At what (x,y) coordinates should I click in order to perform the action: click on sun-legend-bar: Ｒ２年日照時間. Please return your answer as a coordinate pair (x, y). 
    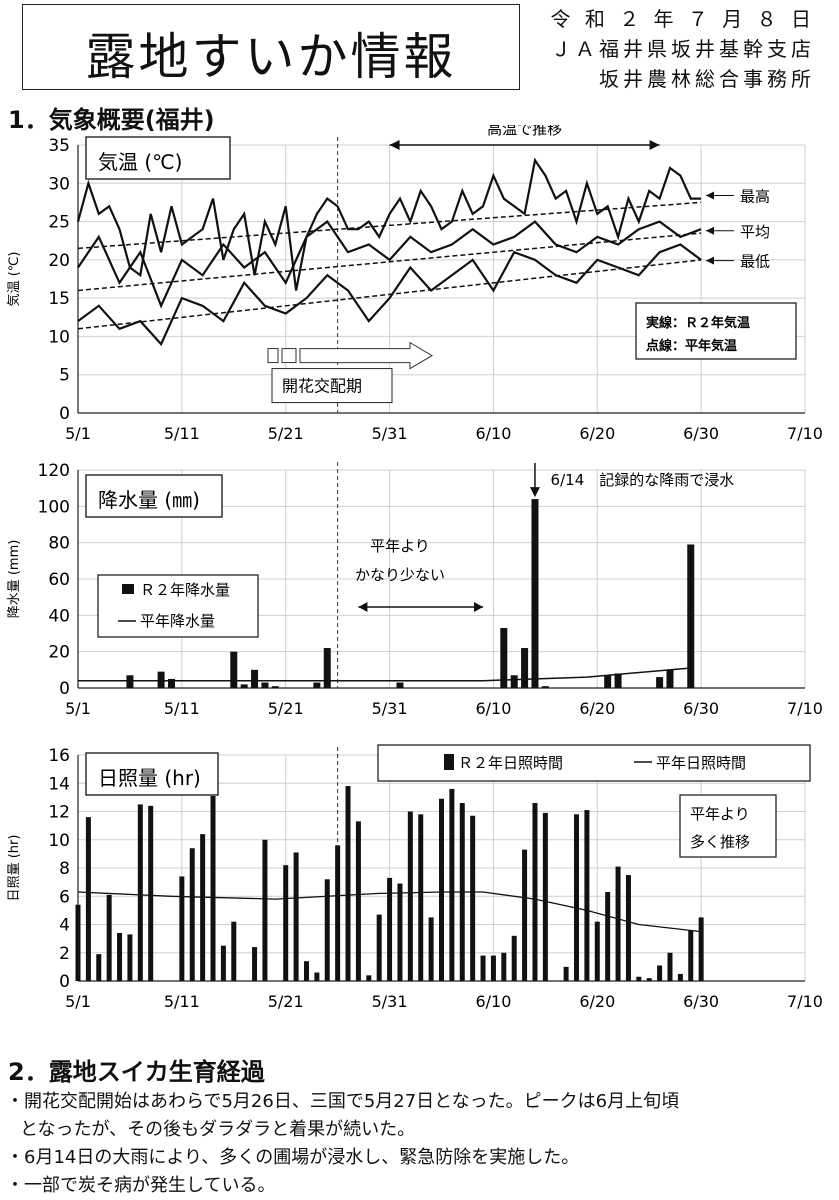
    Looking at the image, I should click on (510, 763).